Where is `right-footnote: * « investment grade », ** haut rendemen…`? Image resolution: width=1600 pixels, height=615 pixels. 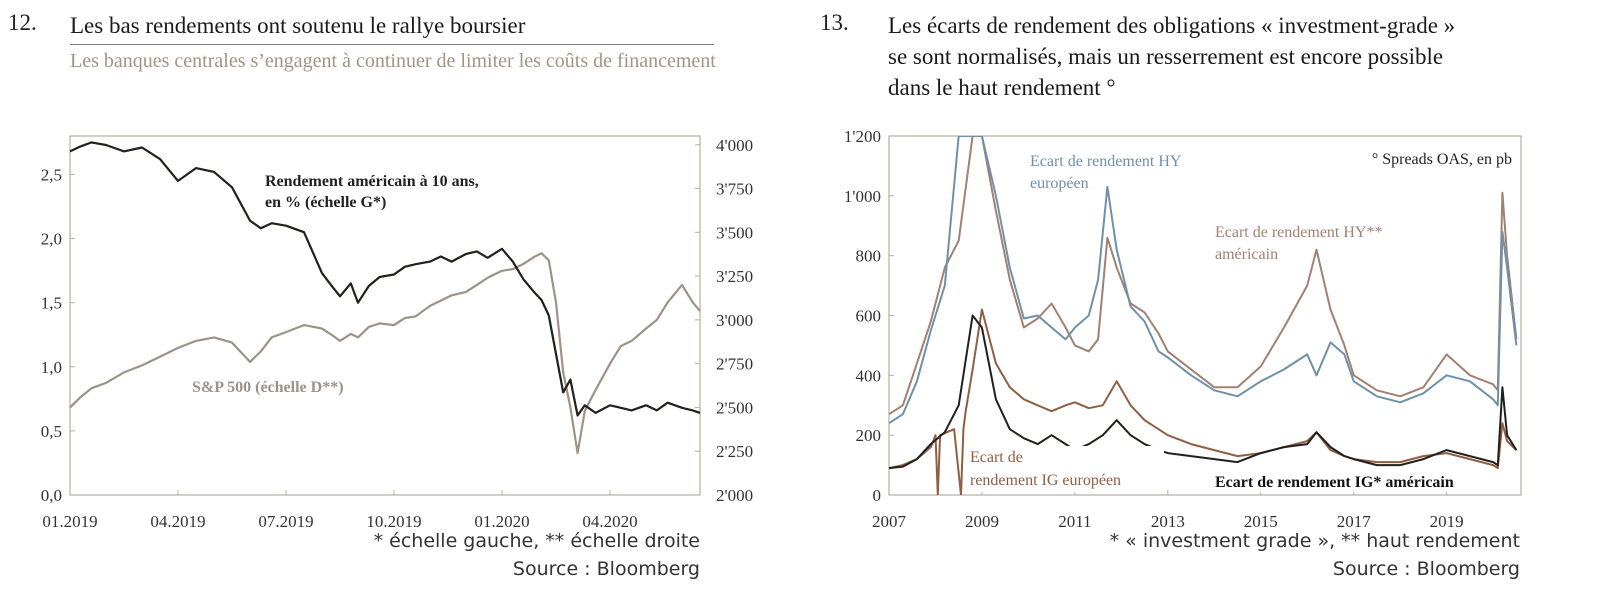
right-footnote: * « investment grade », ** haut rendemen… is located at coordinates (1314, 541).